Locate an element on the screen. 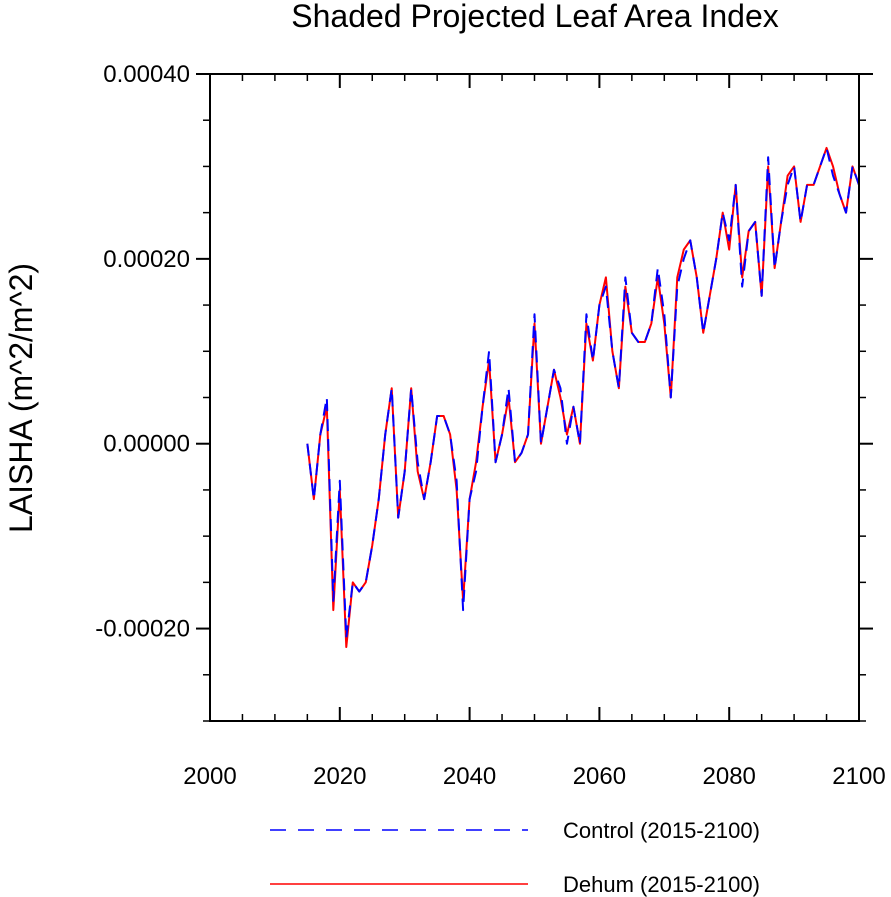 This screenshot has width=891, height=897. y-tick-label: 0.00020 is located at coordinates (146, 259).